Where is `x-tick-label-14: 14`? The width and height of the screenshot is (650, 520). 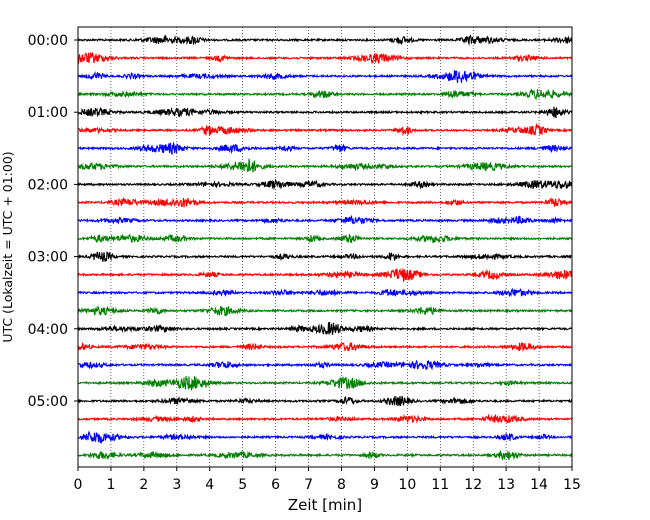 x-tick-label-14: 14 is located at coordinates (539, 485).